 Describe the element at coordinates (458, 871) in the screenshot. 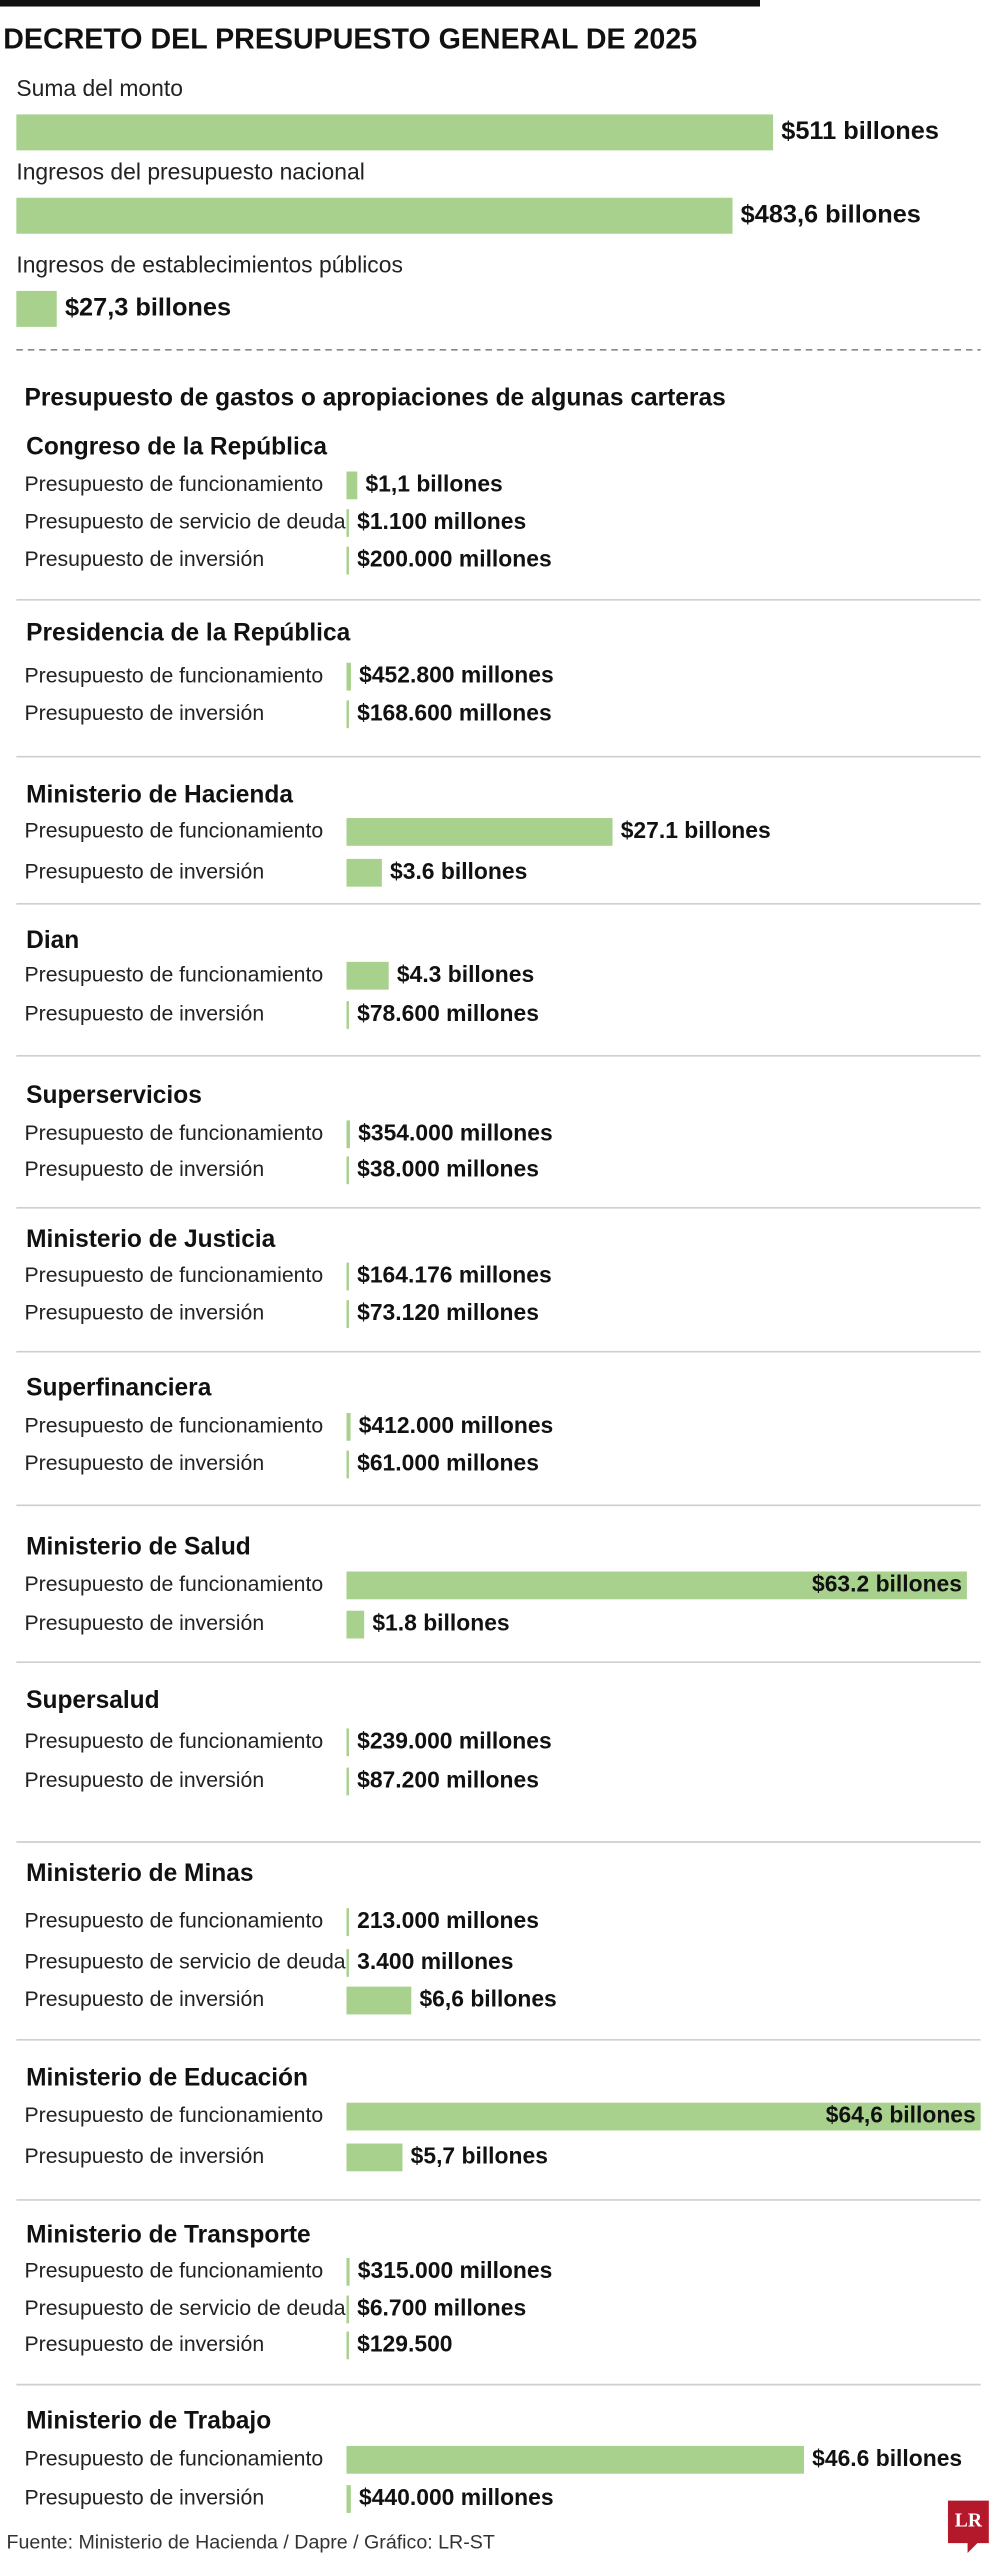

I see `value-label: $3.6 billones` at that location.